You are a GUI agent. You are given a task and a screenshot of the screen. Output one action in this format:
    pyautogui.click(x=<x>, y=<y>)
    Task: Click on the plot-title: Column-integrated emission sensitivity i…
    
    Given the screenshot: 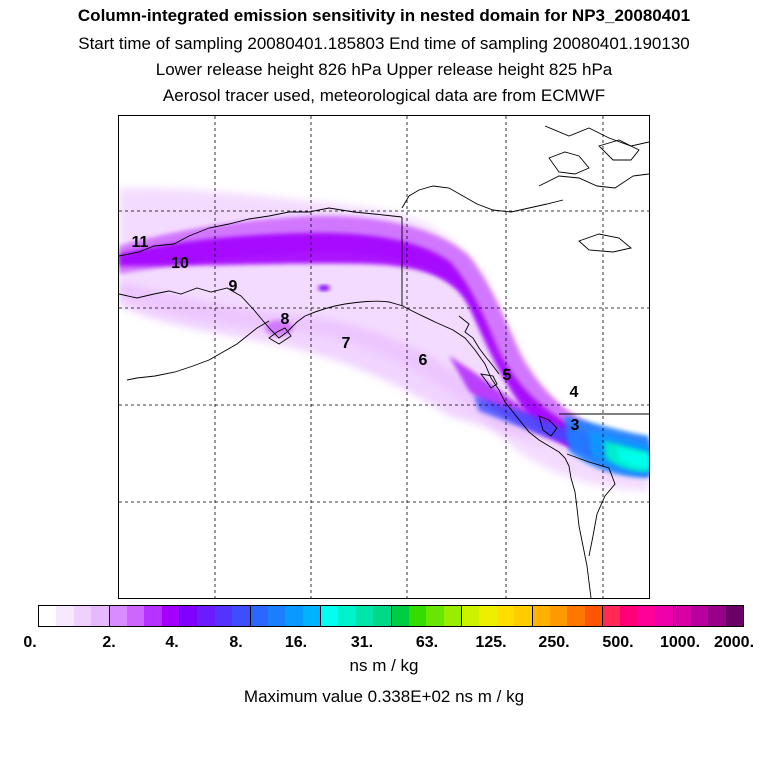 What is the action you would take?
    pyautogui.click(x=384, y=15)
    